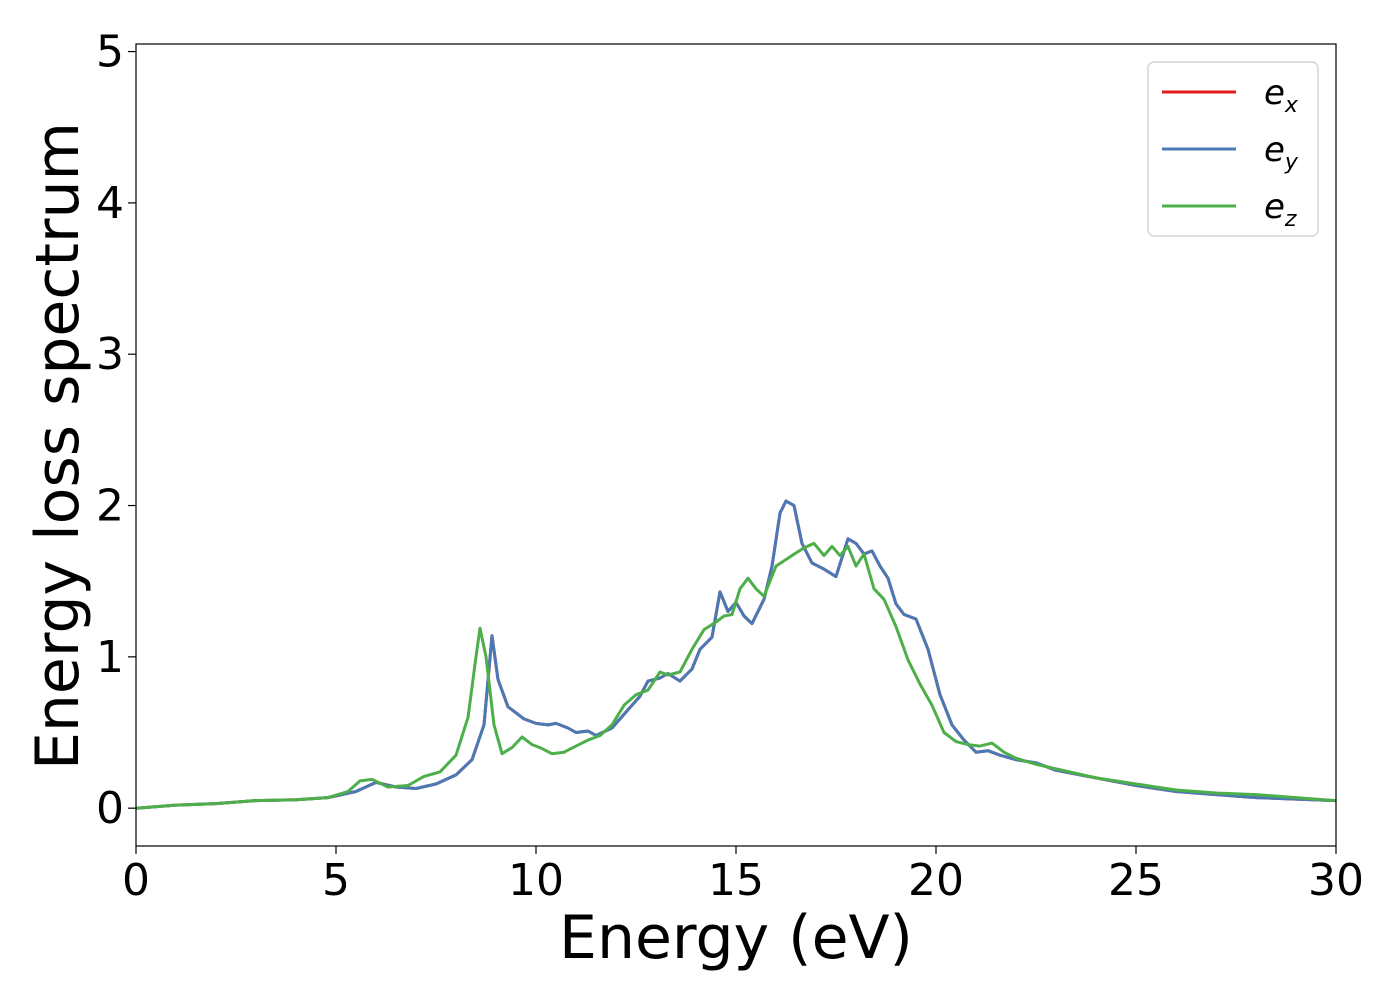 The height and width of the screenshot is (1000, 1400). Describe the element at coordinates (110, 52) in the screenshot. I see `y-tick-label: 5` at that location.